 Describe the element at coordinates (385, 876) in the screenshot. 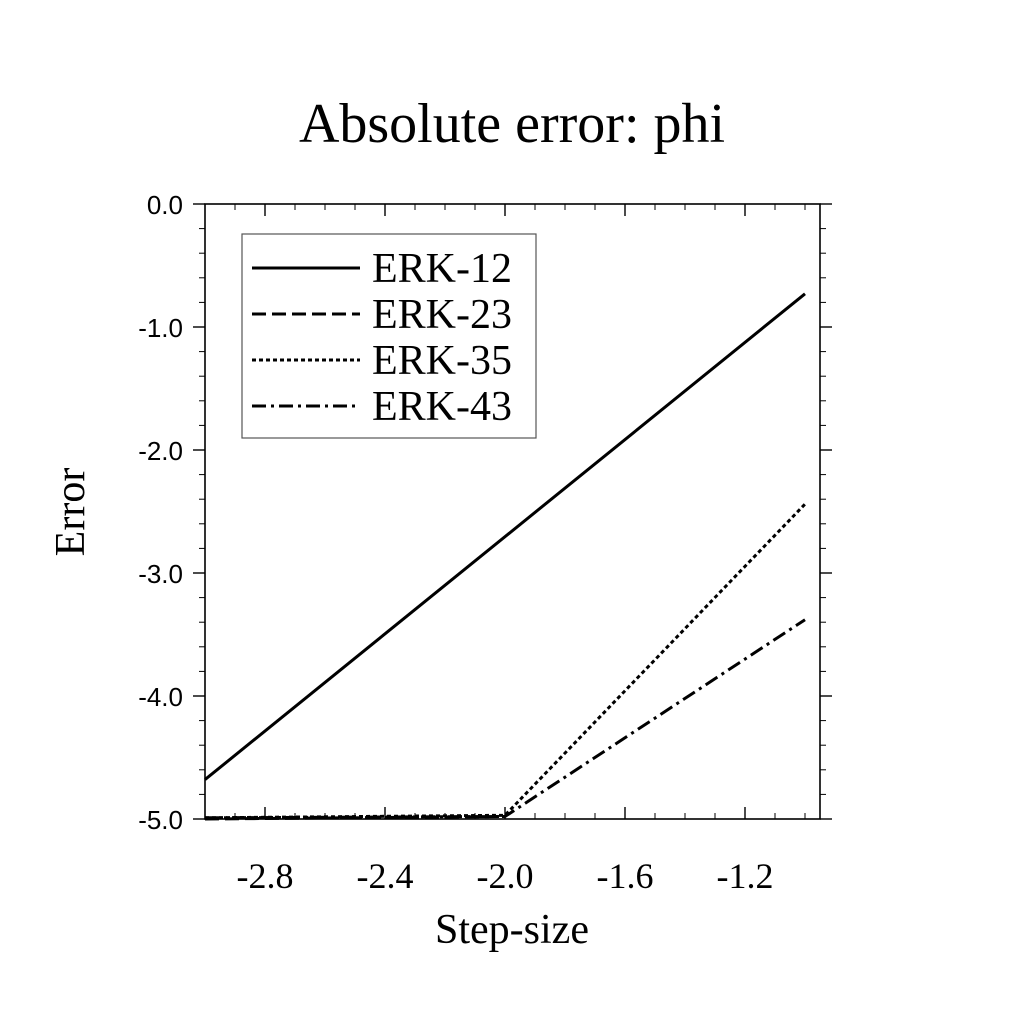

I see `x-tick-label: -2.4` at that location.